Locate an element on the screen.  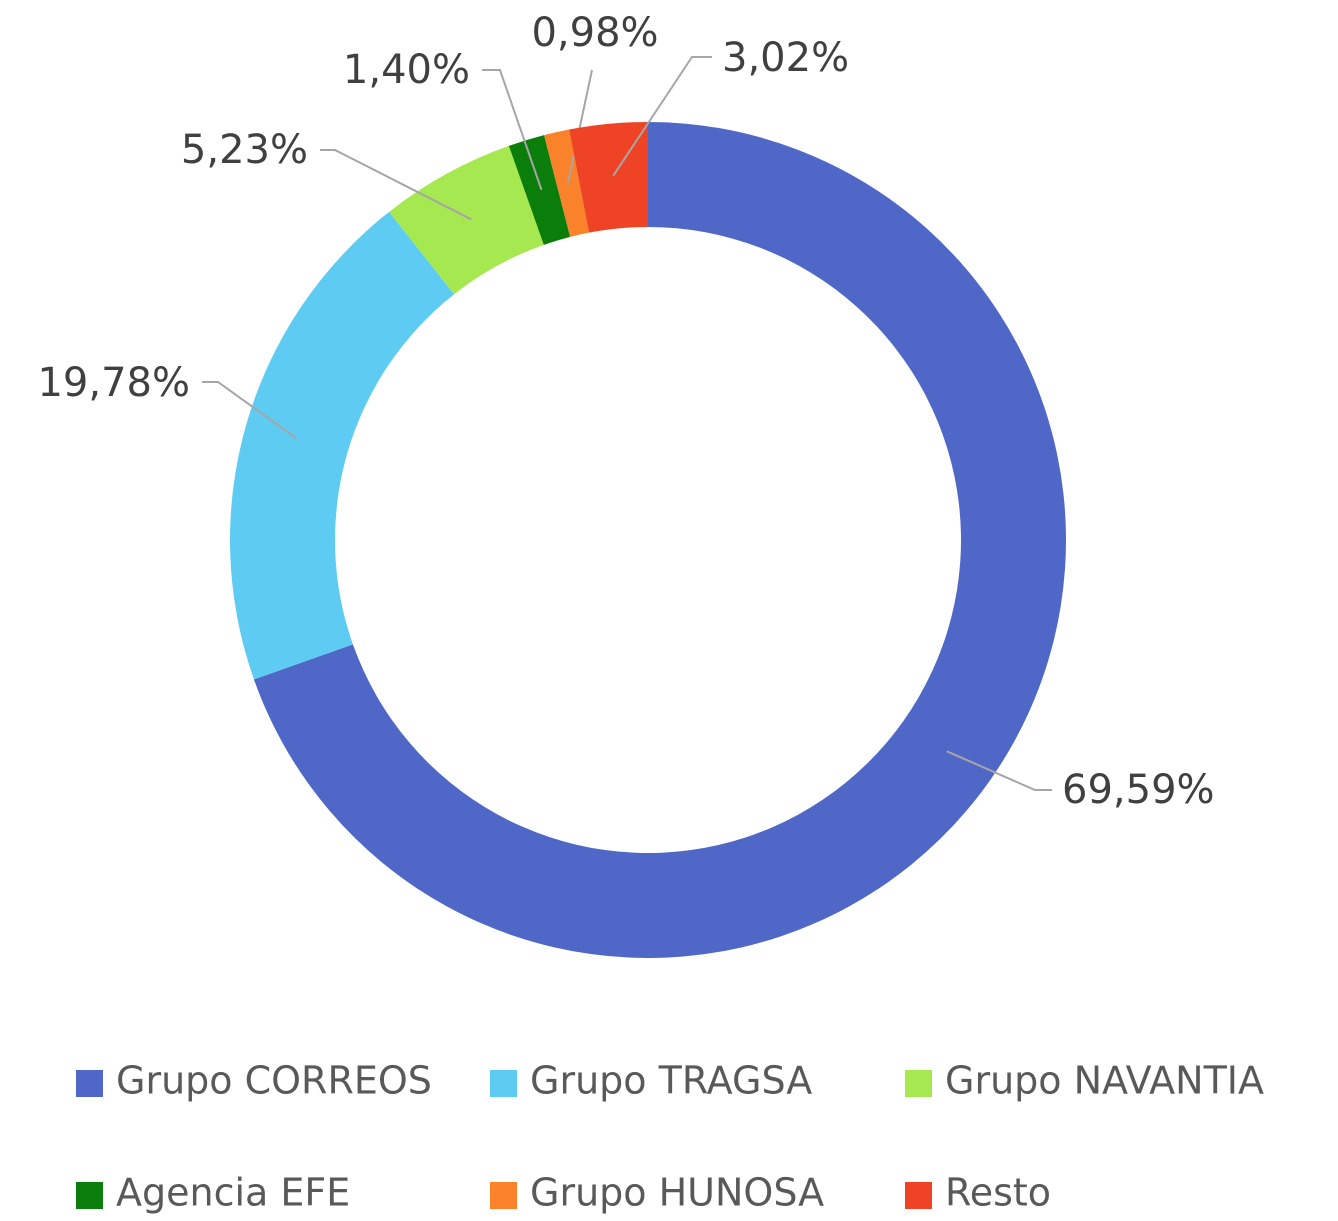
data-label: 3,02% is located at coordinates (785, 58).